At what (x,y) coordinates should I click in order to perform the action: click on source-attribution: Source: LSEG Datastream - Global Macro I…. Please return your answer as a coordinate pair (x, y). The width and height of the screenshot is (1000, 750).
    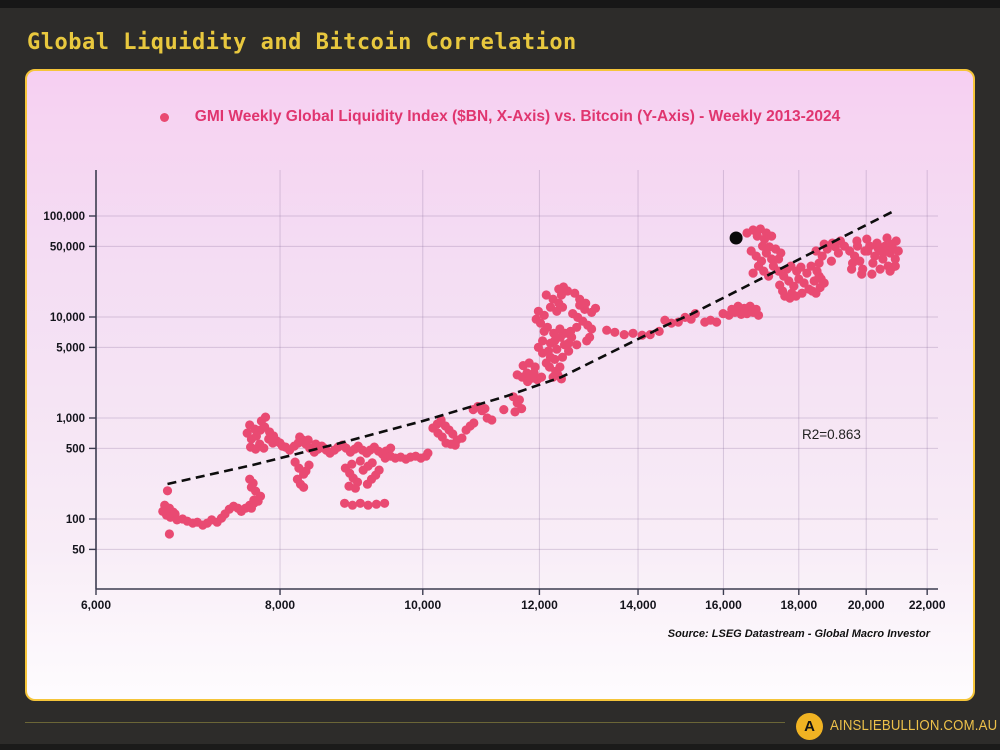
    Looking at the image, I should click on (798, 634).